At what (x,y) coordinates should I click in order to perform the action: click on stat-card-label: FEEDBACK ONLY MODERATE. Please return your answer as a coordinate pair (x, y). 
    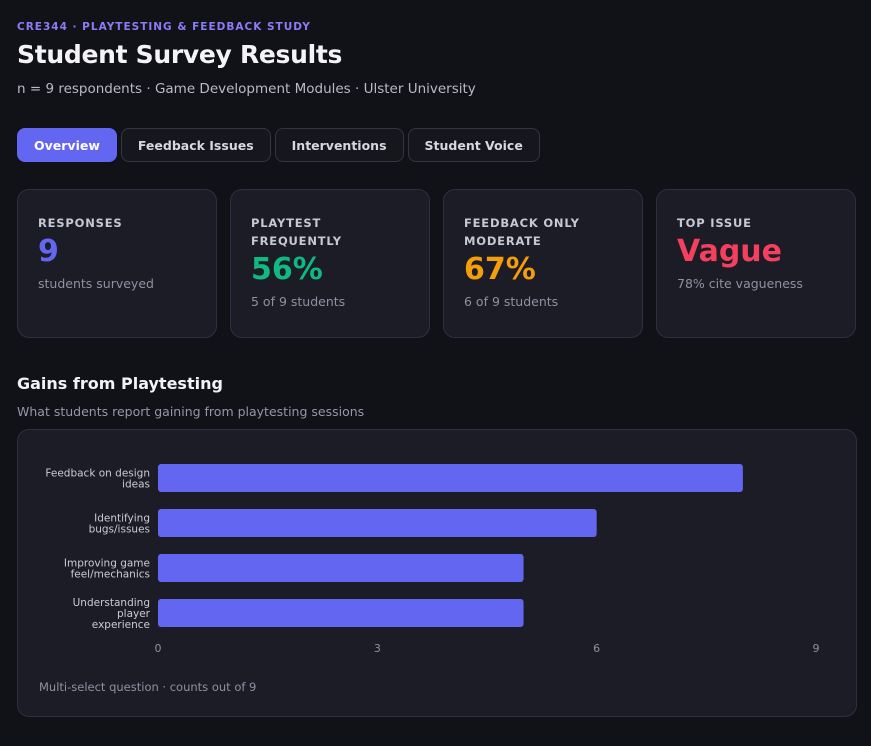
    Looking at the image, I should click on (522, 232).